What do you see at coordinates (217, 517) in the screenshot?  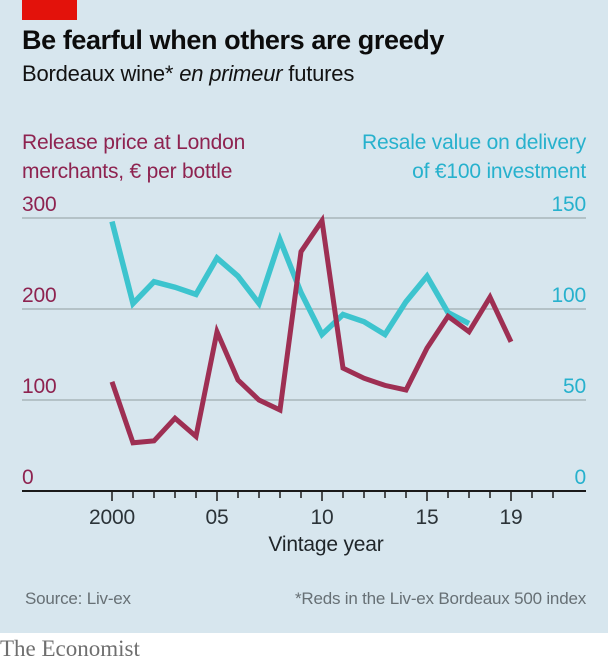 I see `x-tick-label-2005: 05` at bounding box center [217, 517].